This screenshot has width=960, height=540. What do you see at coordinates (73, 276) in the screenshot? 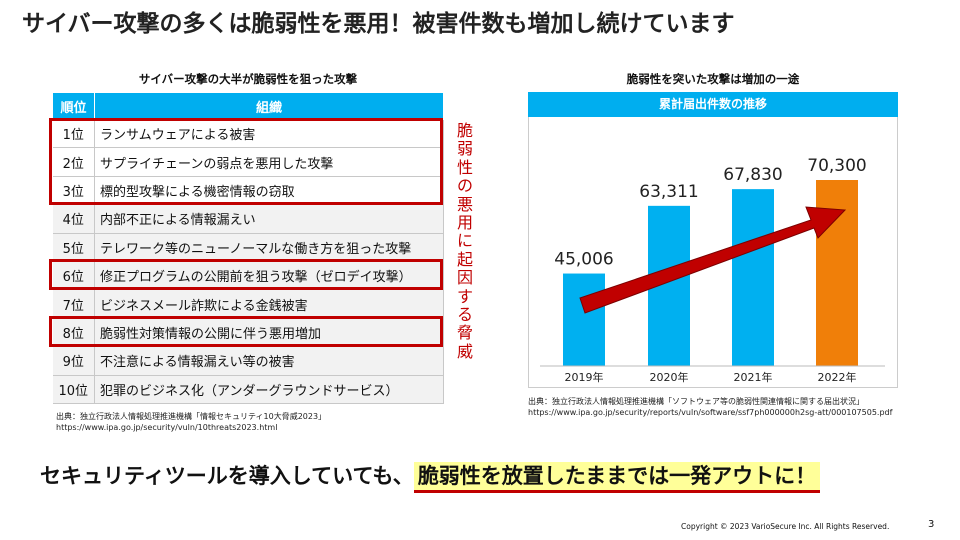
I see `rank-cell: 6位` at bounding box center [73, 276].